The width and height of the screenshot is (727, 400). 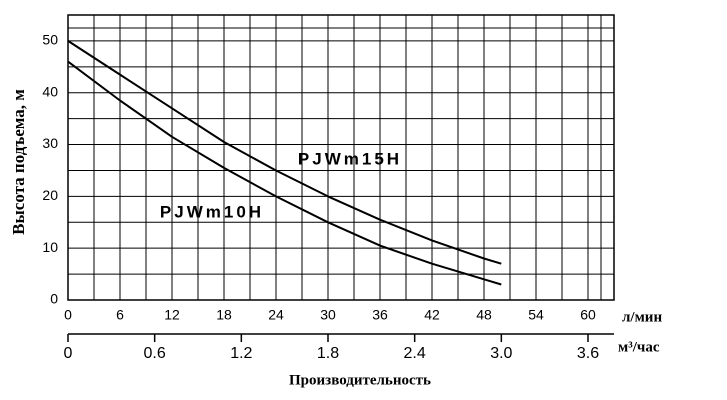 I want to click on x-axis-title: Производительность, so click(x=360, y=380).